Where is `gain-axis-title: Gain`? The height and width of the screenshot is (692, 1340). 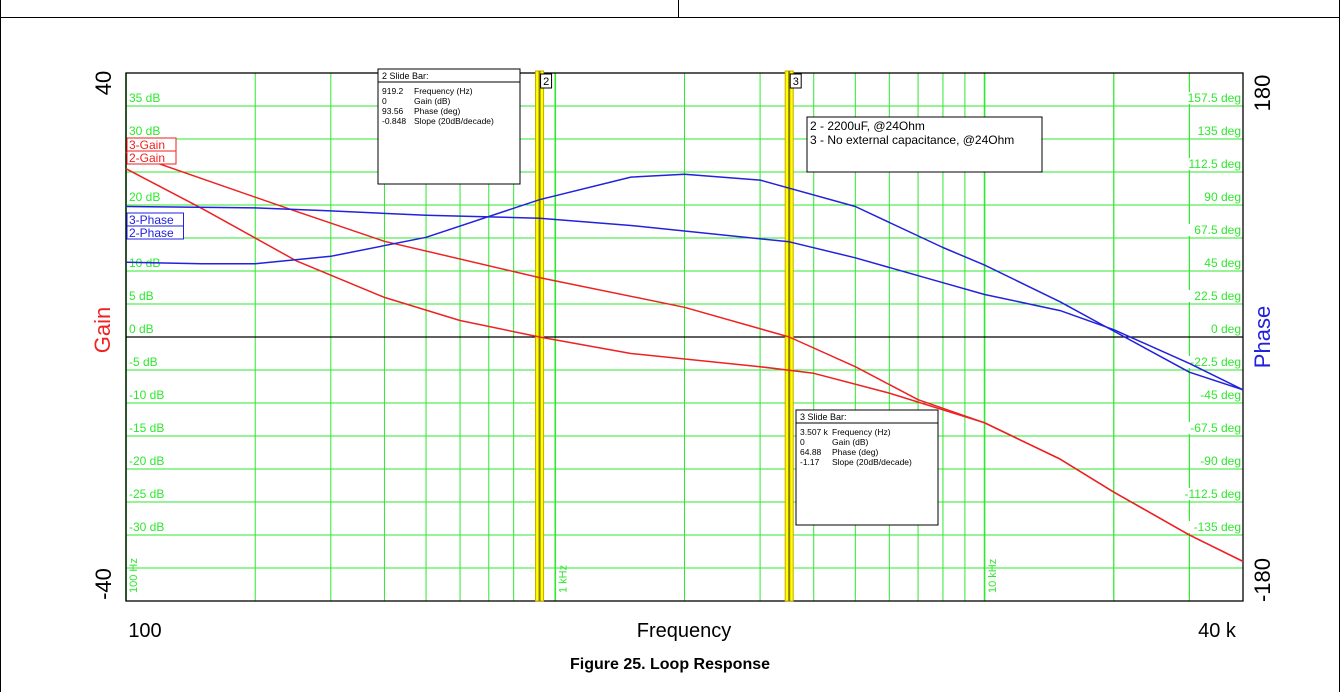 gain-axis-title: Gain is located at coordinates (102, 330).